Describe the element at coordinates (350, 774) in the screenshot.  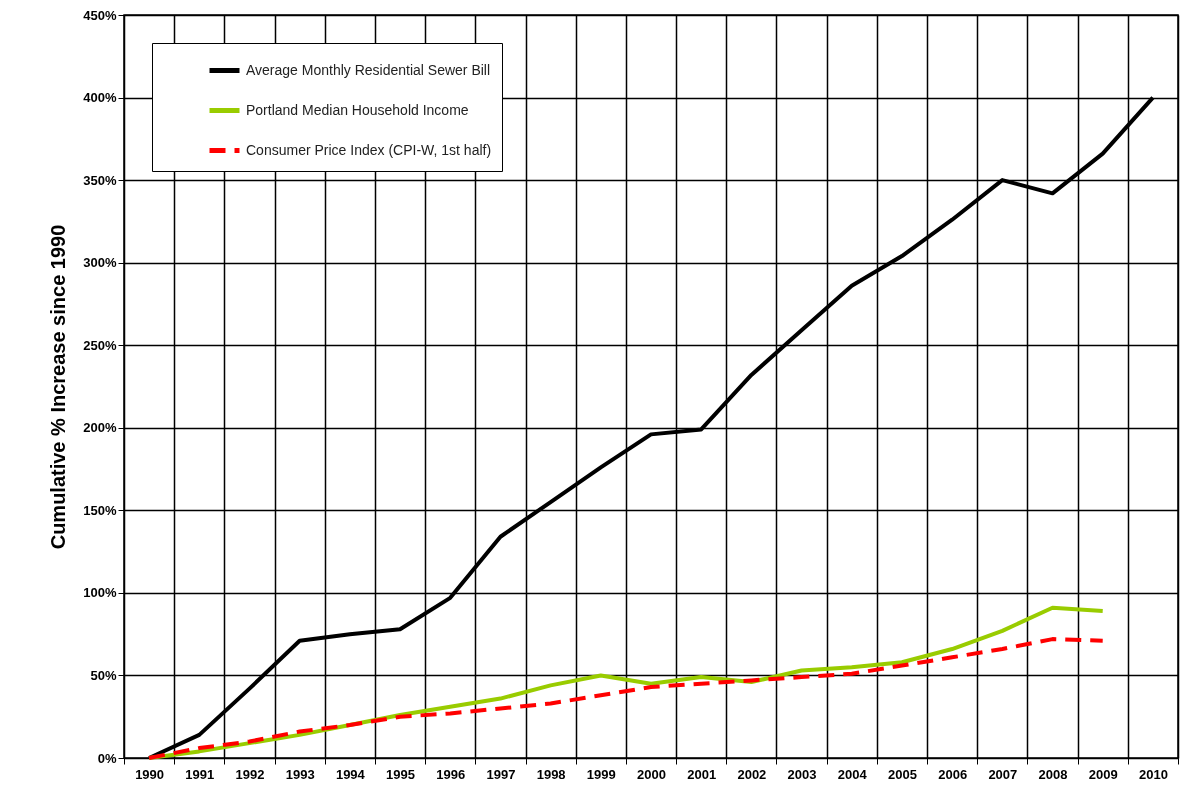
I see `x-tick-label: 1994` at that location.